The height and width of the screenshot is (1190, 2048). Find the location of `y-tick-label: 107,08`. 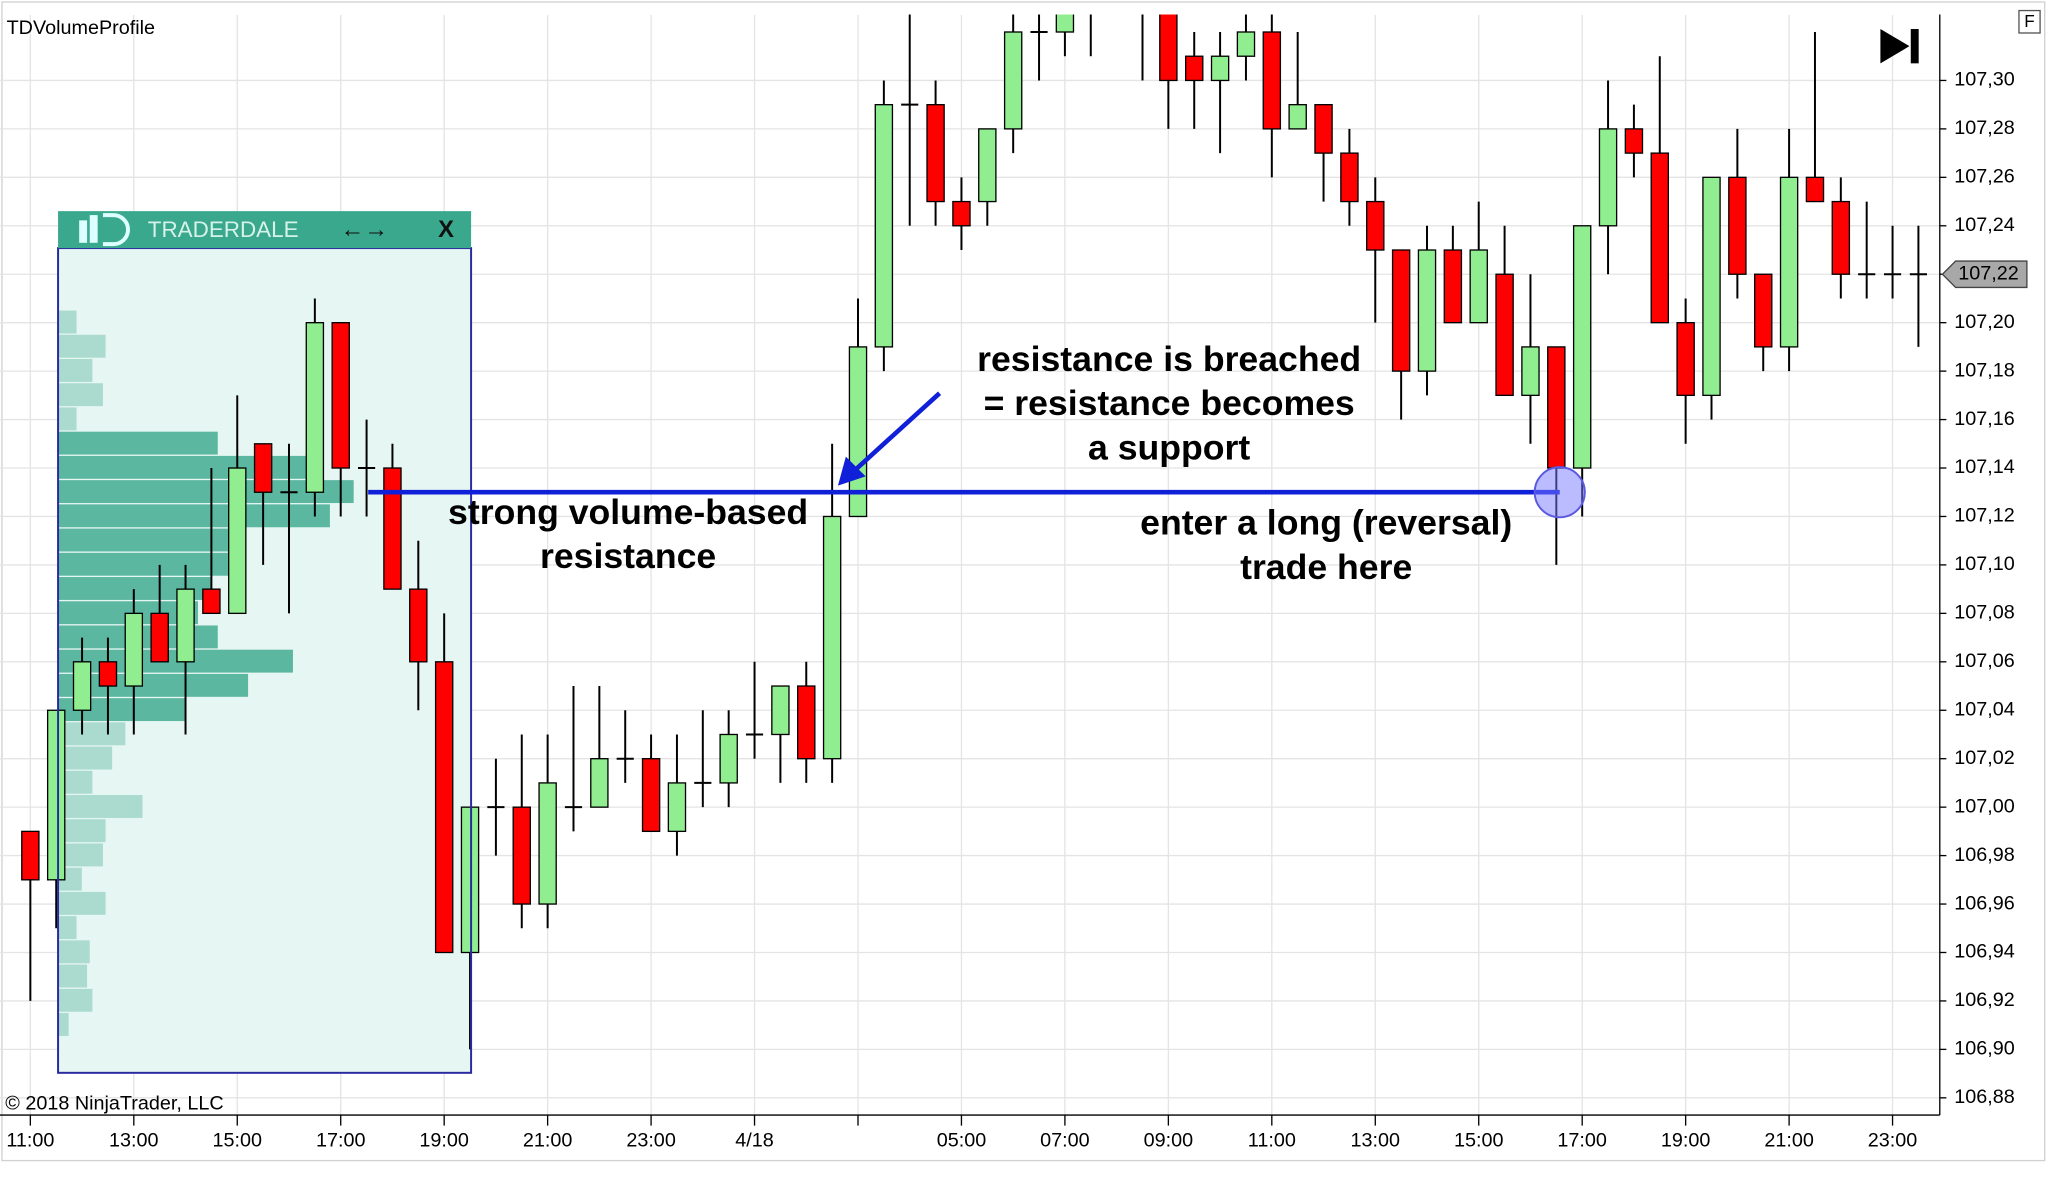

y-tick-label: 107,08 is located at coordinates (1984, 613).